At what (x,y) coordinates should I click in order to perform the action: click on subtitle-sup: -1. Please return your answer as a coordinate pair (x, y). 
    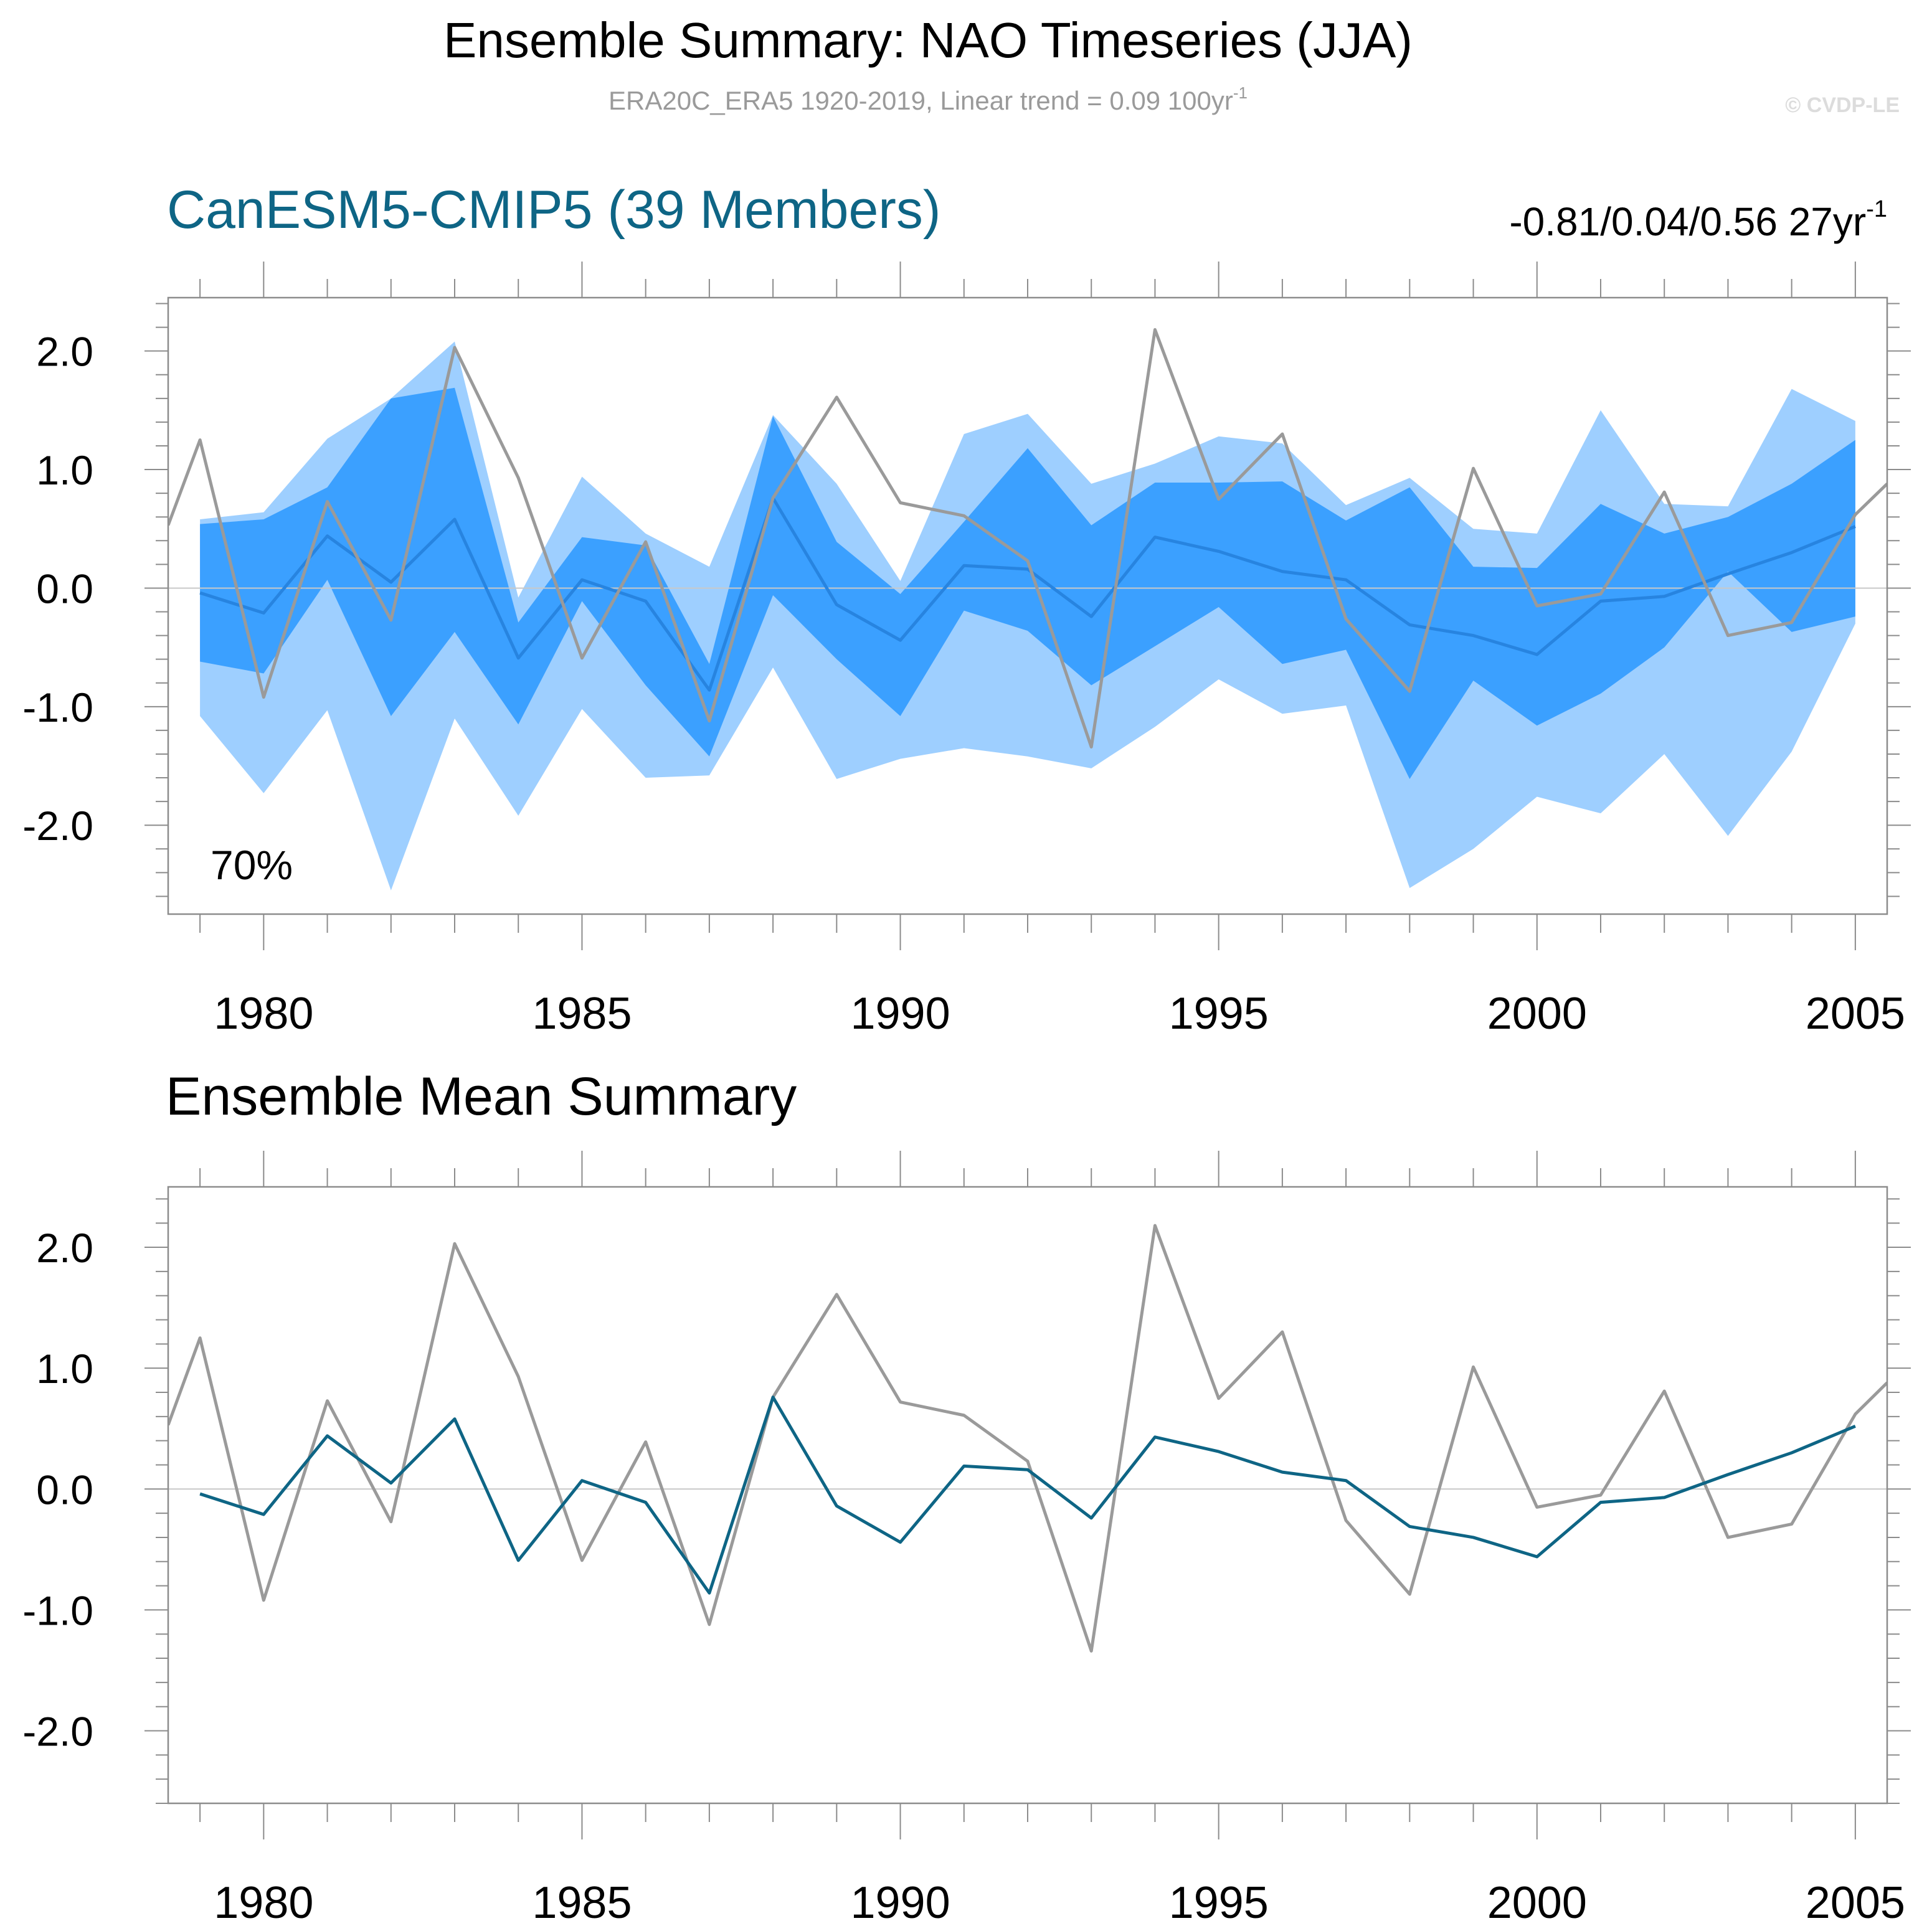
    Looking at the image, I should click on (1241, 92).